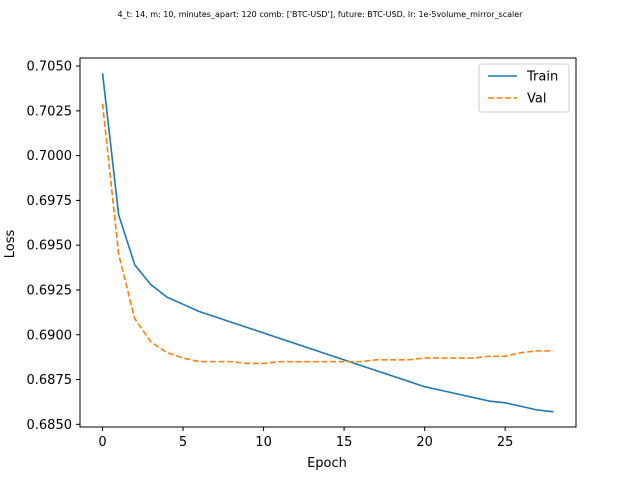 This screenshot has height=480, width=640. I want to click on y-tick-label: 0.6850, so click(50, 425).